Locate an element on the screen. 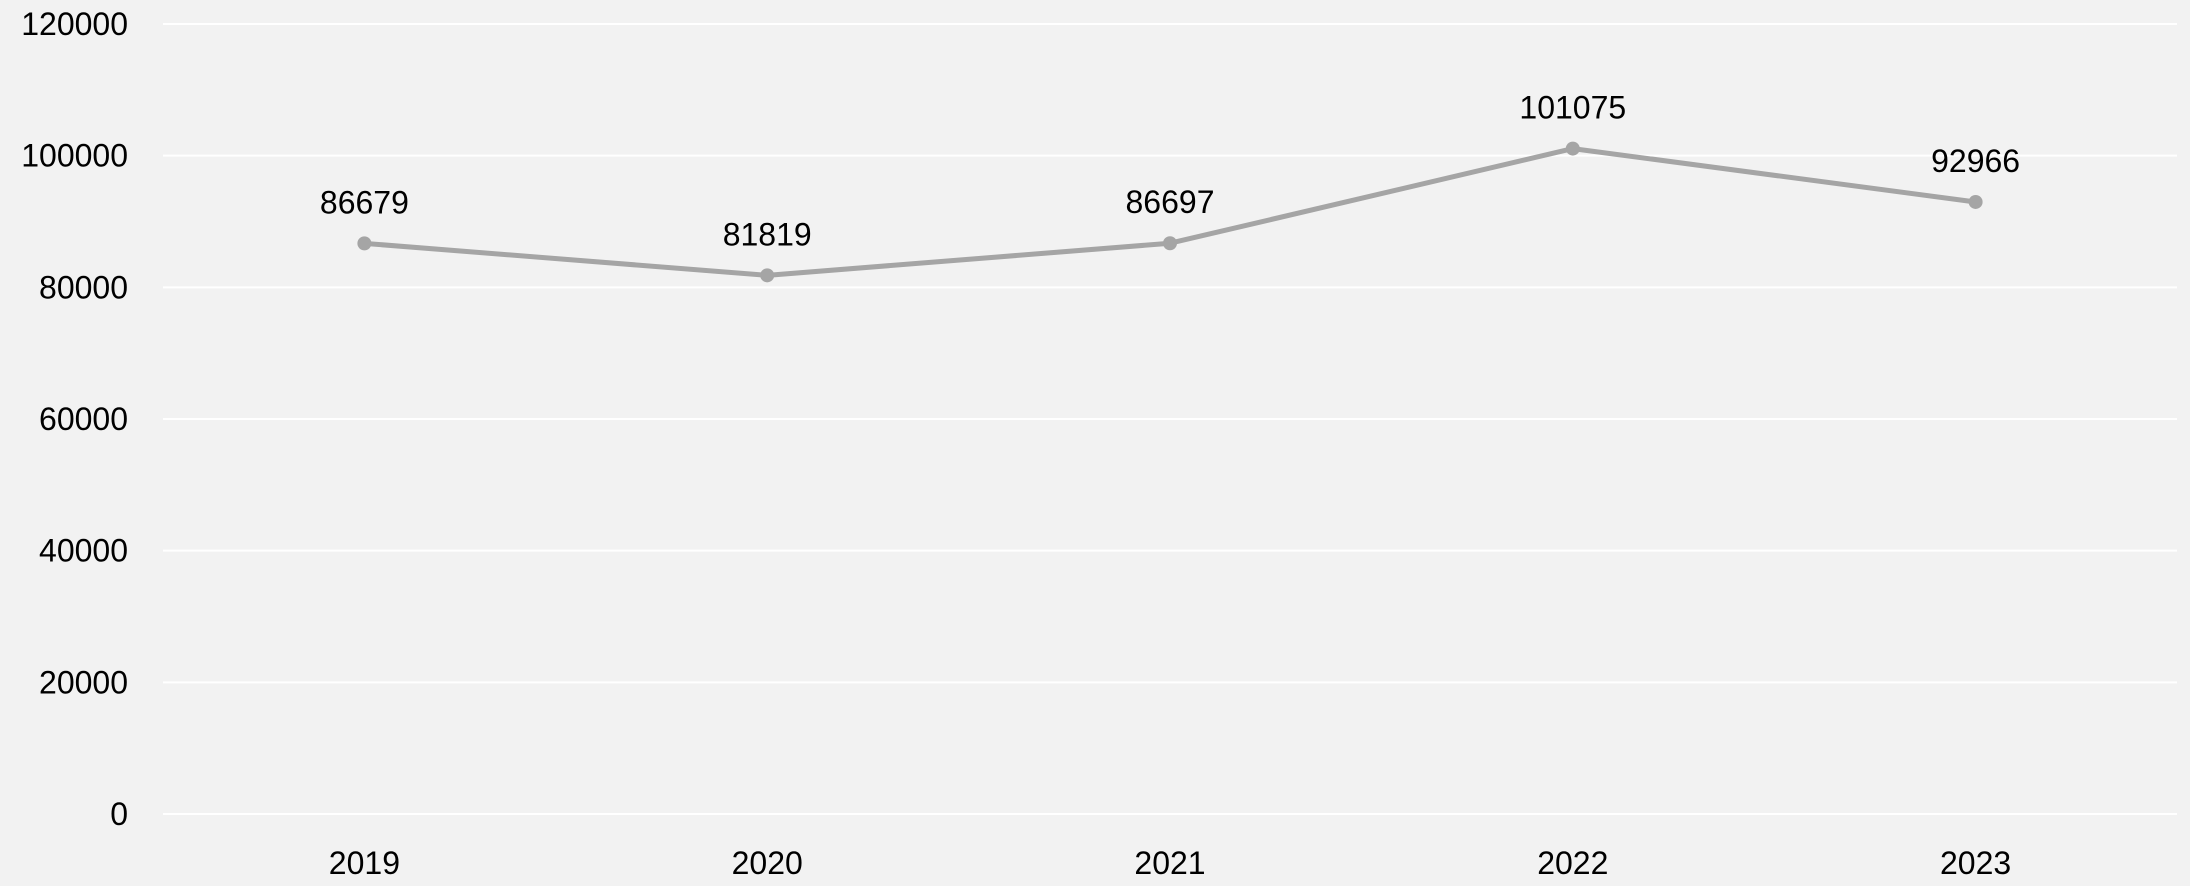  x-tick-label: 2019 is located at coordinates (364, 863).